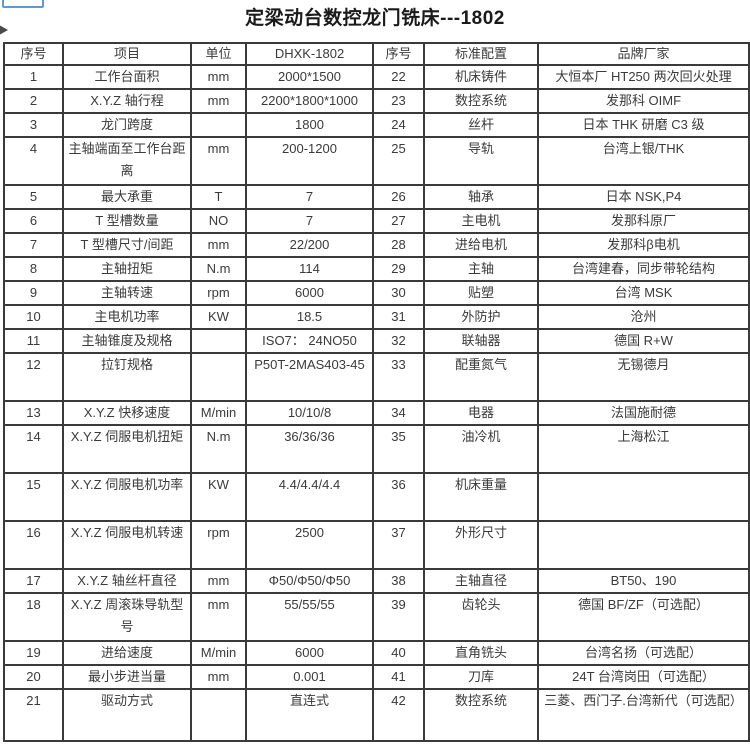  I want to click on cell-item: 主电机功率, so click(127, 317).